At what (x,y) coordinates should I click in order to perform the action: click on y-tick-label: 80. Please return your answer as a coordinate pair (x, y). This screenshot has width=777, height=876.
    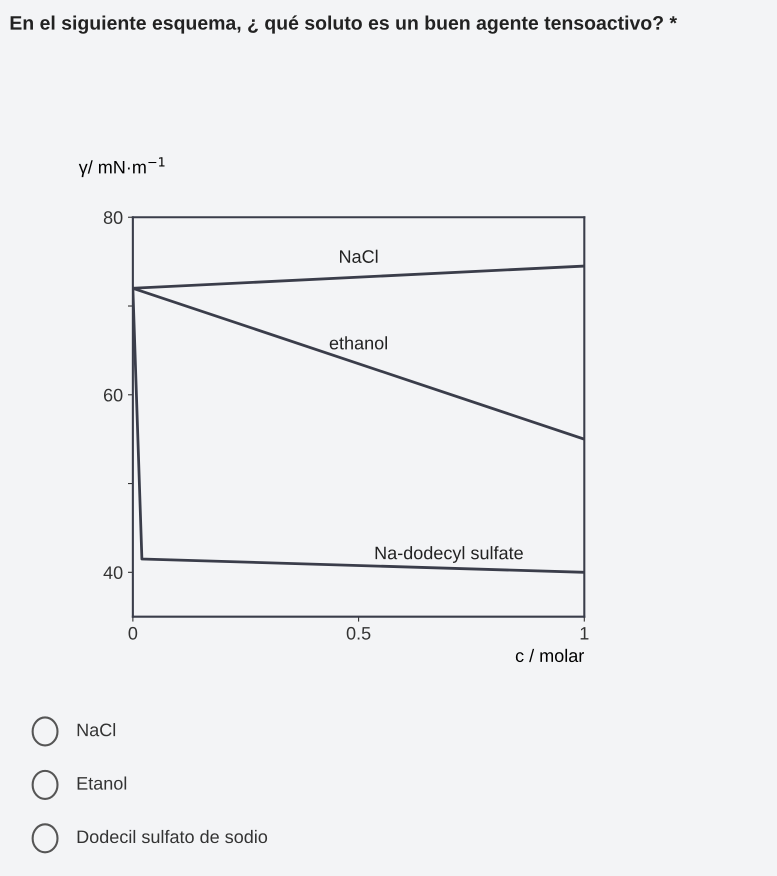
    Looking at the image, I should click on (113, 217).